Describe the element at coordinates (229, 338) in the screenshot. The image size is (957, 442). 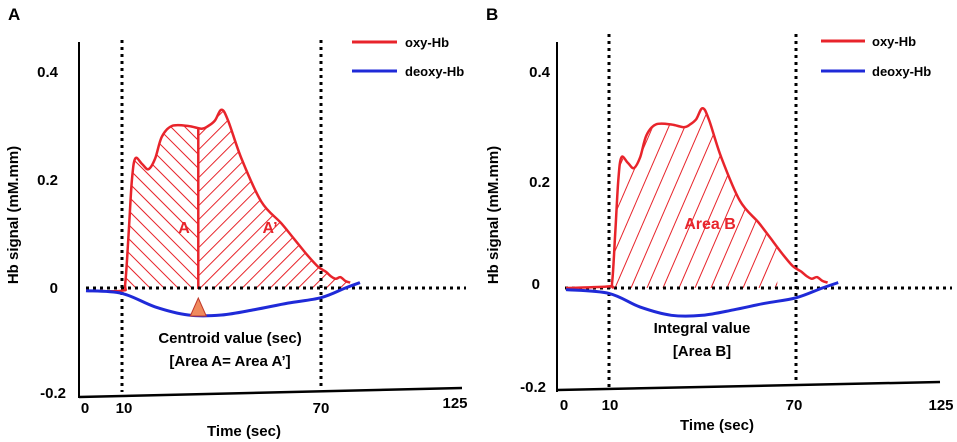
I see `centroid-caption: Centroid value (sec)` at that location.